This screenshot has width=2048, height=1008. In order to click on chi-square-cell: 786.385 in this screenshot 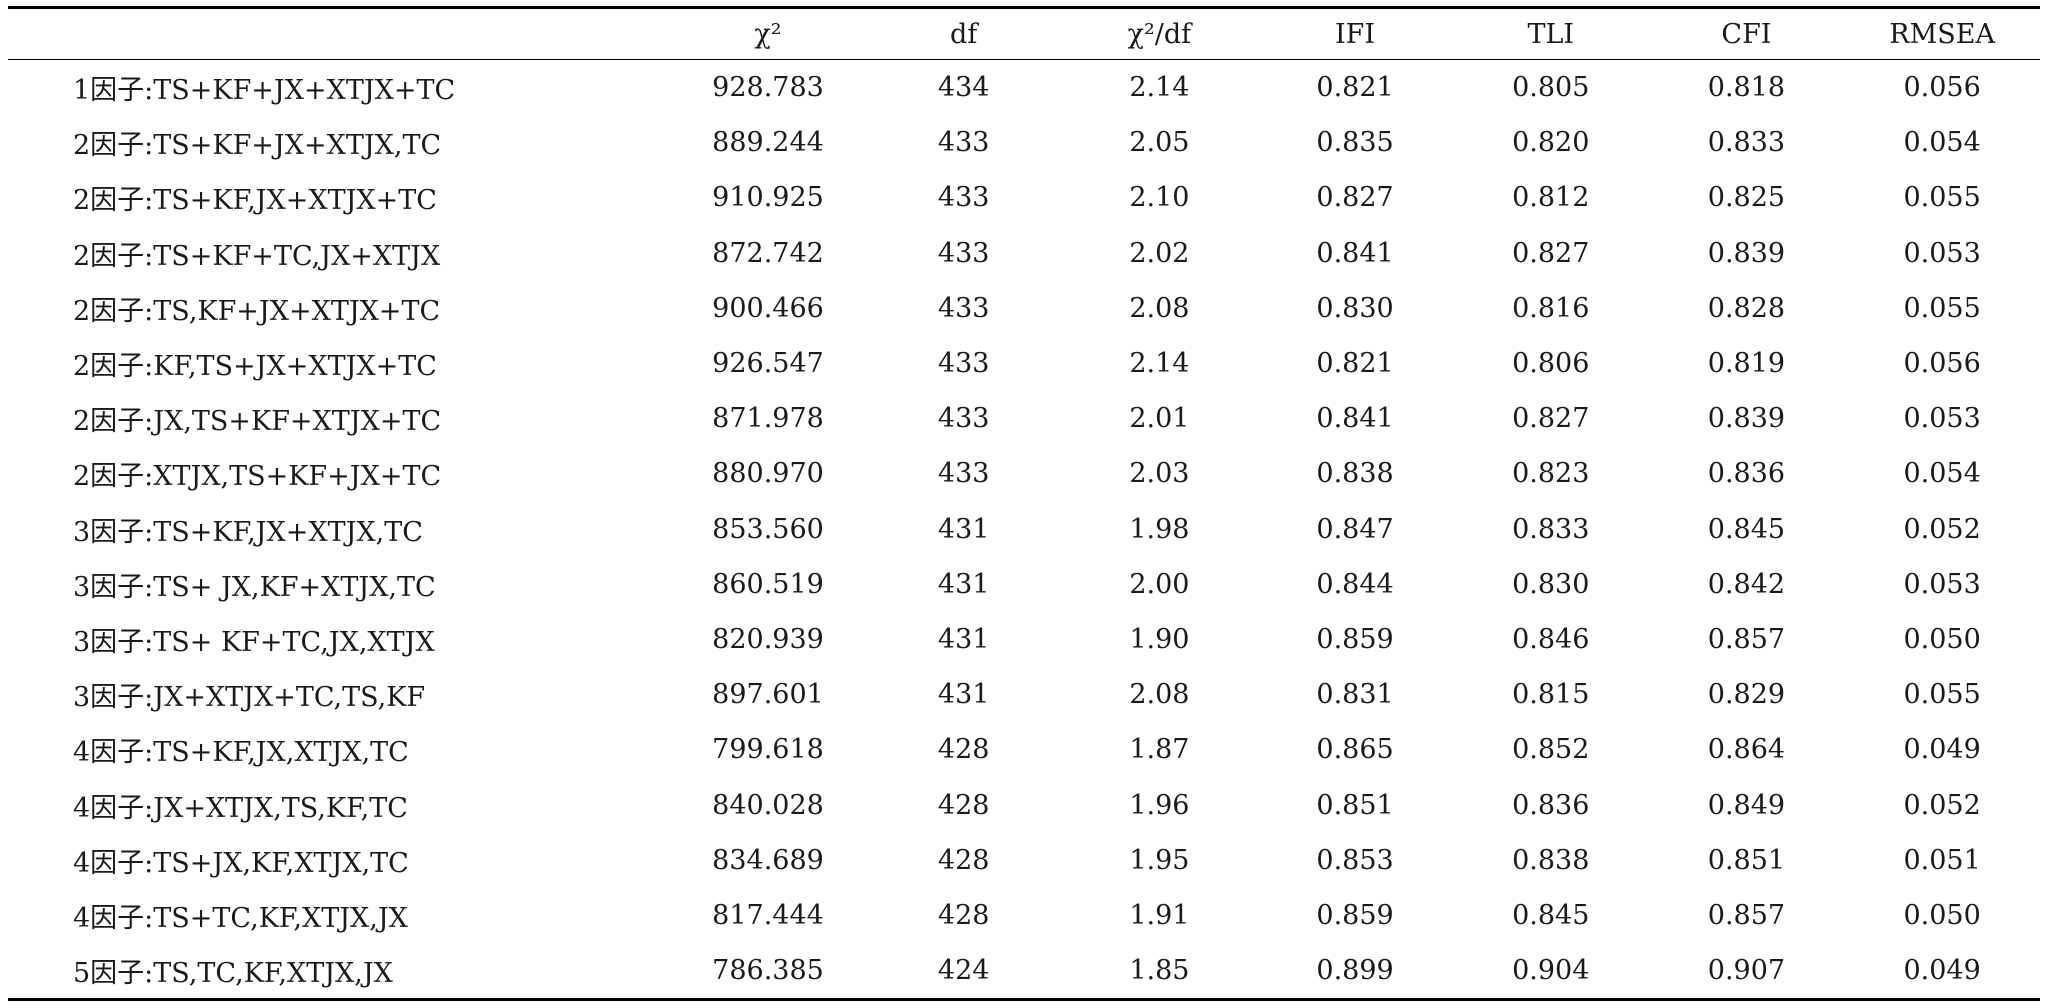, I will do `click(768, 971)`.